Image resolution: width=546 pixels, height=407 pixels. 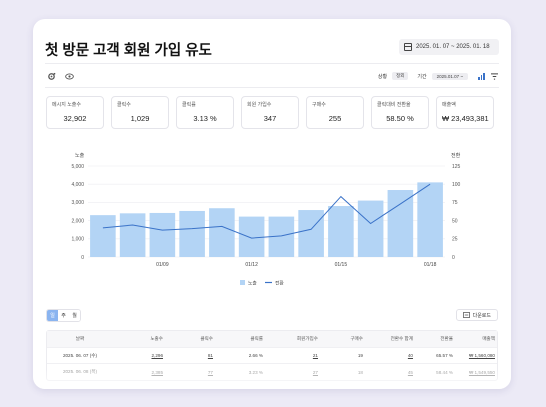 I want to click on y2-tick-label: 100, so click(x=456, y=185).